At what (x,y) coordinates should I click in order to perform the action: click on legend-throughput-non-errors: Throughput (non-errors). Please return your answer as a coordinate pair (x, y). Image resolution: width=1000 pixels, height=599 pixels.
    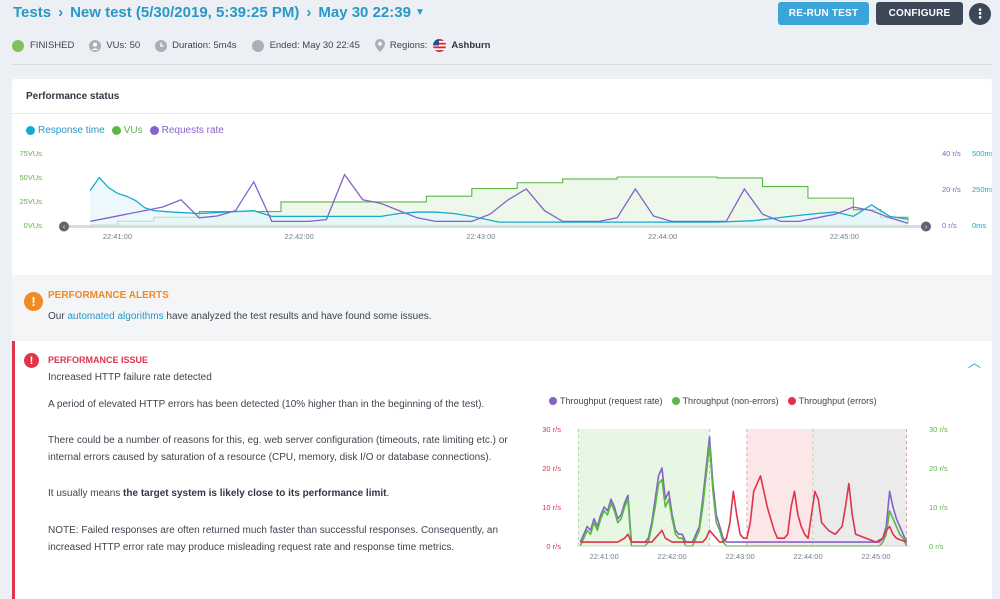
    Looking at the image, I should click on (725, 401).